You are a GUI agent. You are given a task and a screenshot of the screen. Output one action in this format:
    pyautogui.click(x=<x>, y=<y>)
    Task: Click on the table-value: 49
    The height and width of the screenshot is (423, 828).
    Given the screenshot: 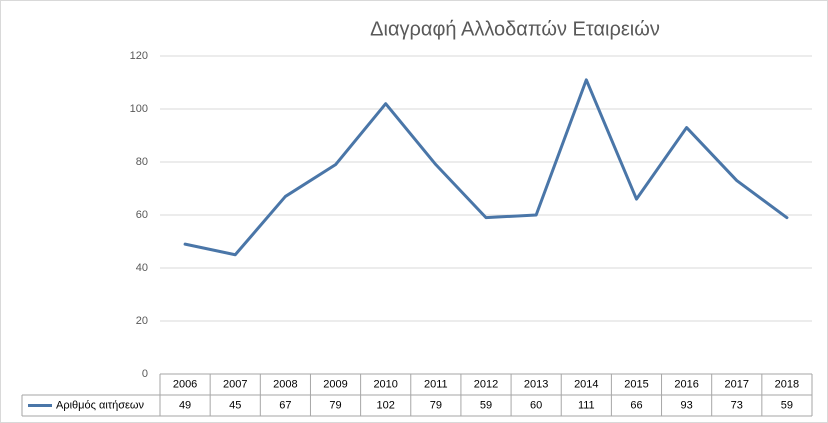 What is the action you would take?
    pyautogui.click(x=185, y=405)
    